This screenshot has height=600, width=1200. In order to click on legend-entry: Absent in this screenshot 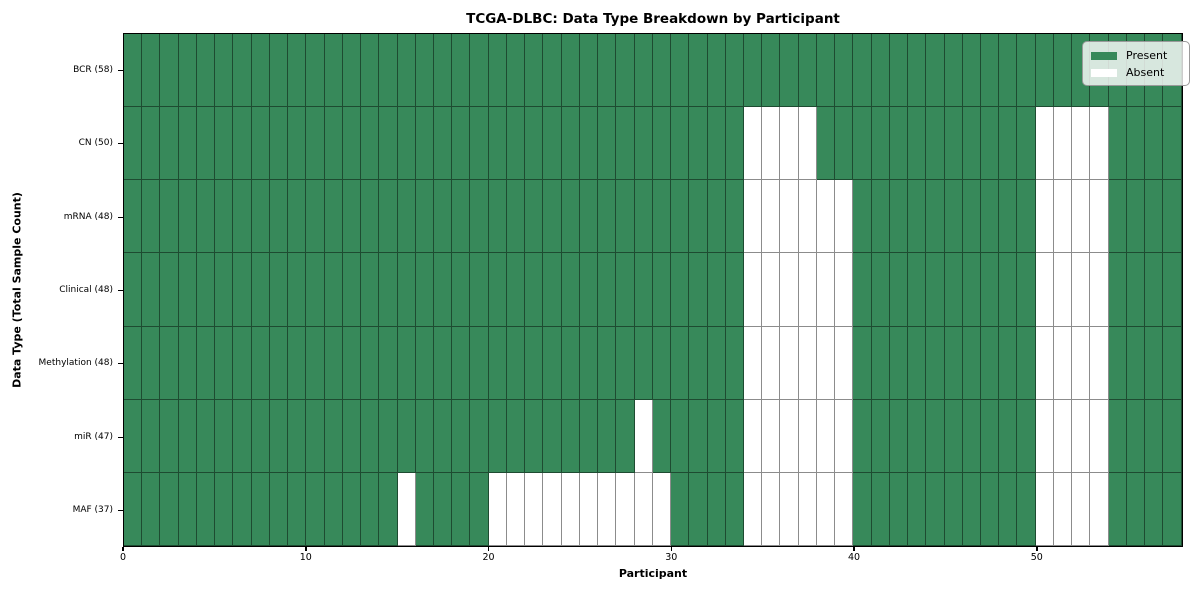, I will do `click(1140, 72)`.